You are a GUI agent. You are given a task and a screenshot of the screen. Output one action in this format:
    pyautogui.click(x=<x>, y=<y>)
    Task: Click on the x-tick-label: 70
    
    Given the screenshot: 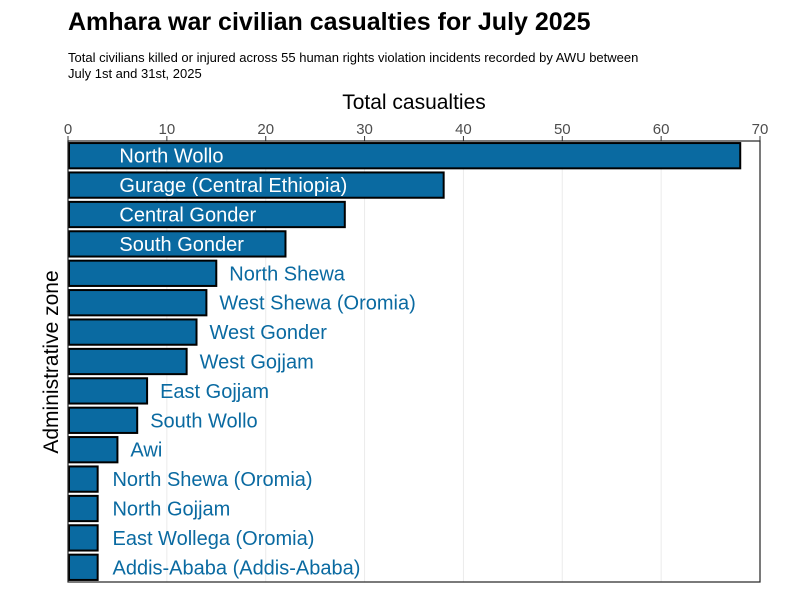 What is the action you would take?
    pyautogui.click(x=760, y=129)
    